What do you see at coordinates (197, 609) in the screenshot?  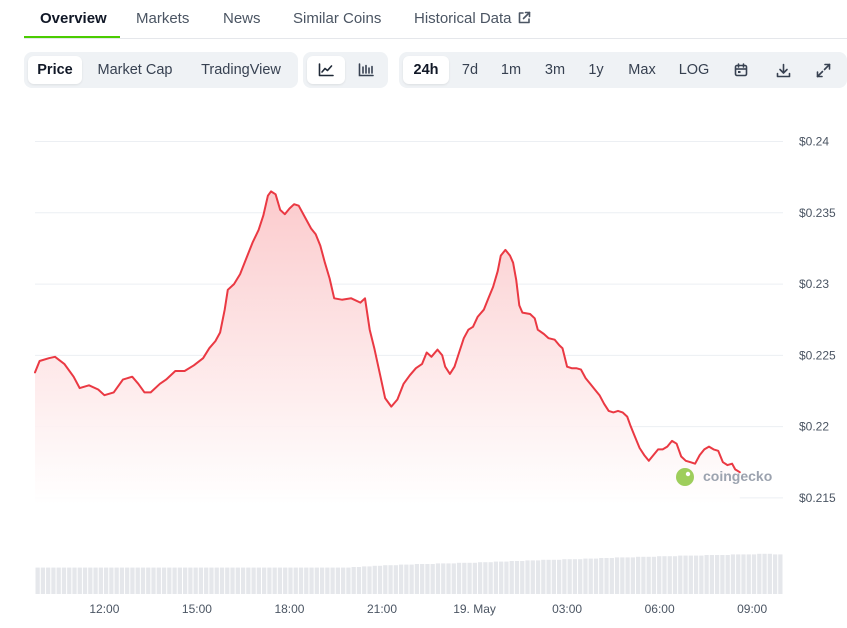 I see `x-tick-label: 15:00` at bounding box center [197, 609].